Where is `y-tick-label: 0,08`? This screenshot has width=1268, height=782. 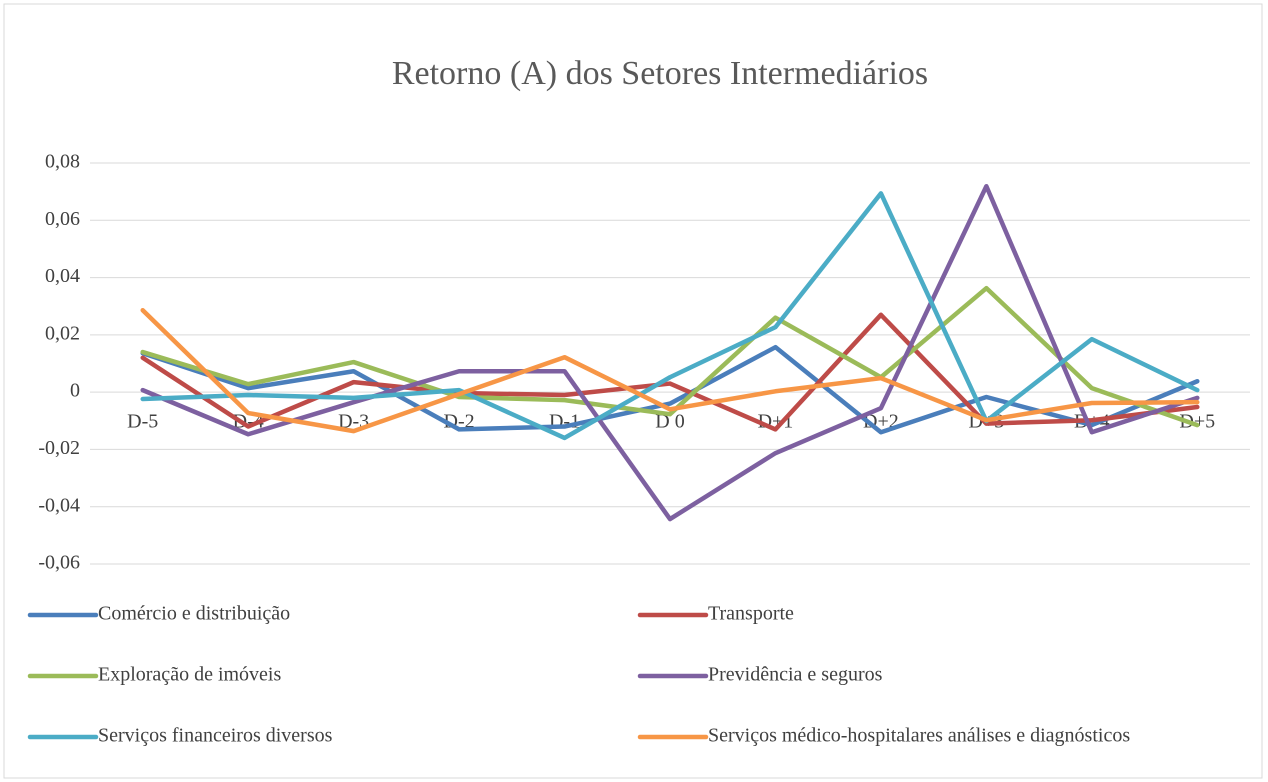
y-tick-label: 0,08 is located at coordinates (62, 162).